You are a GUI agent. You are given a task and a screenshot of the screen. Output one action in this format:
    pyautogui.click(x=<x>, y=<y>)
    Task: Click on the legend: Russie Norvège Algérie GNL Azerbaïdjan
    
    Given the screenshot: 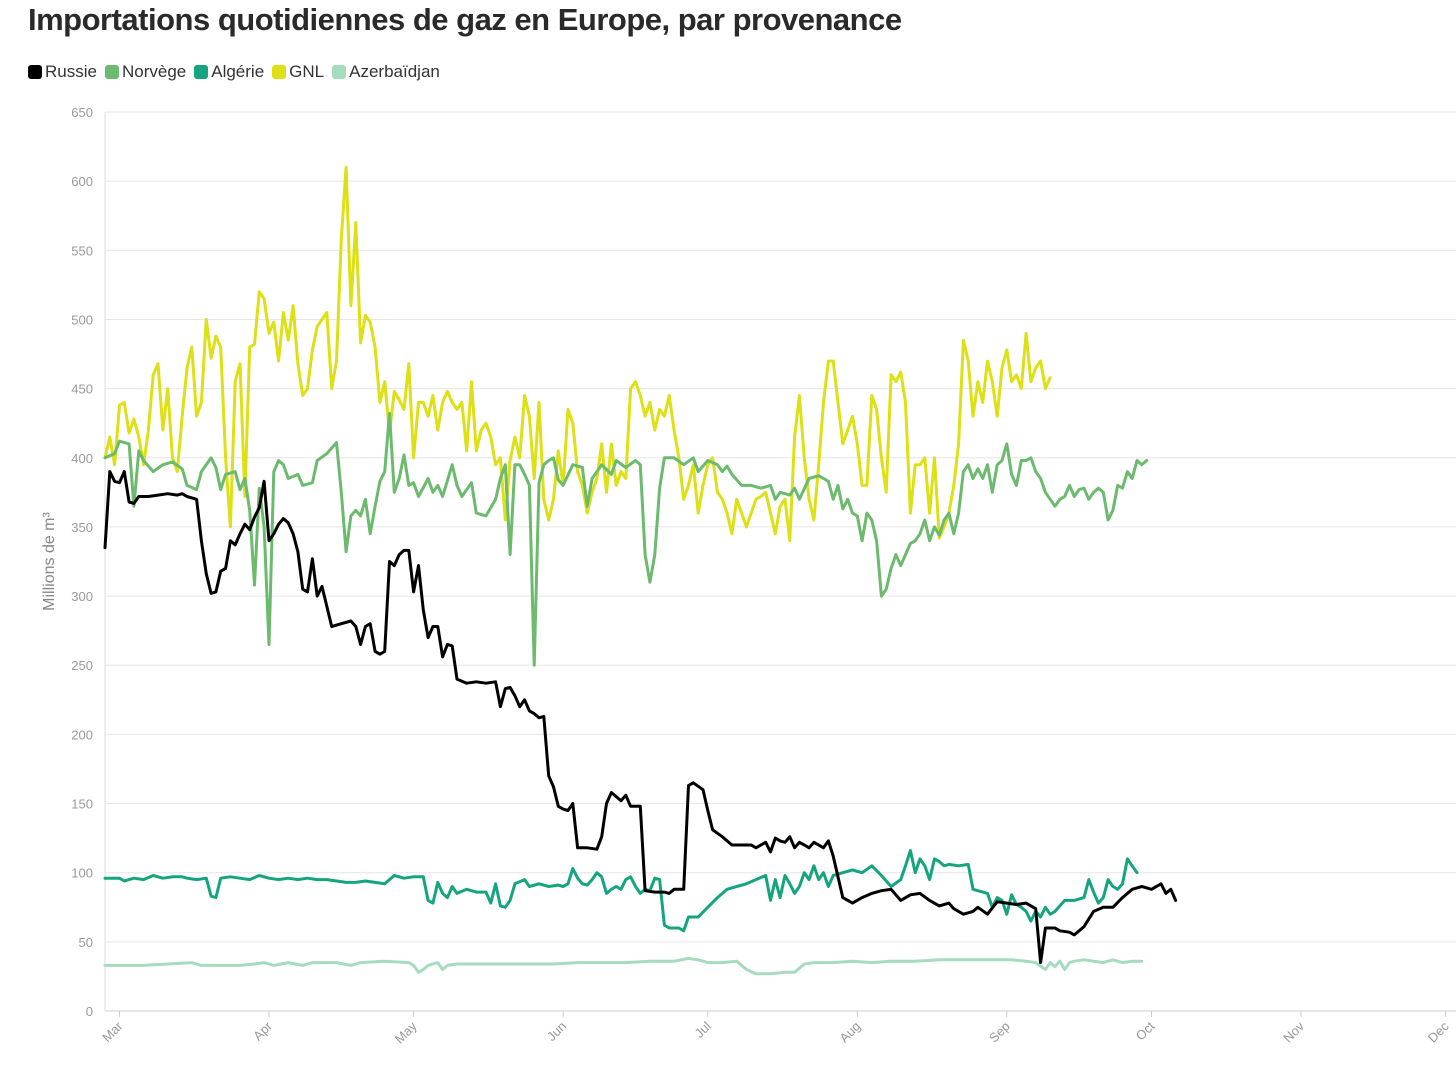 What is the action you would take?
    pyautogui.click(x=234, y=72)
    